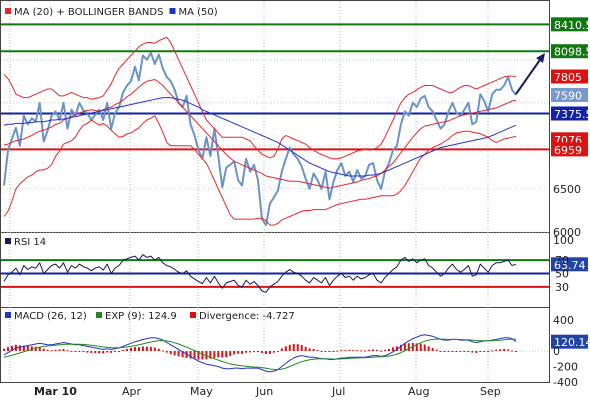  What do you see at coordinates (572, 342) in the screenshot?
I see `macd-value-badge-label: 120.14` at bounding box center [572, 342].